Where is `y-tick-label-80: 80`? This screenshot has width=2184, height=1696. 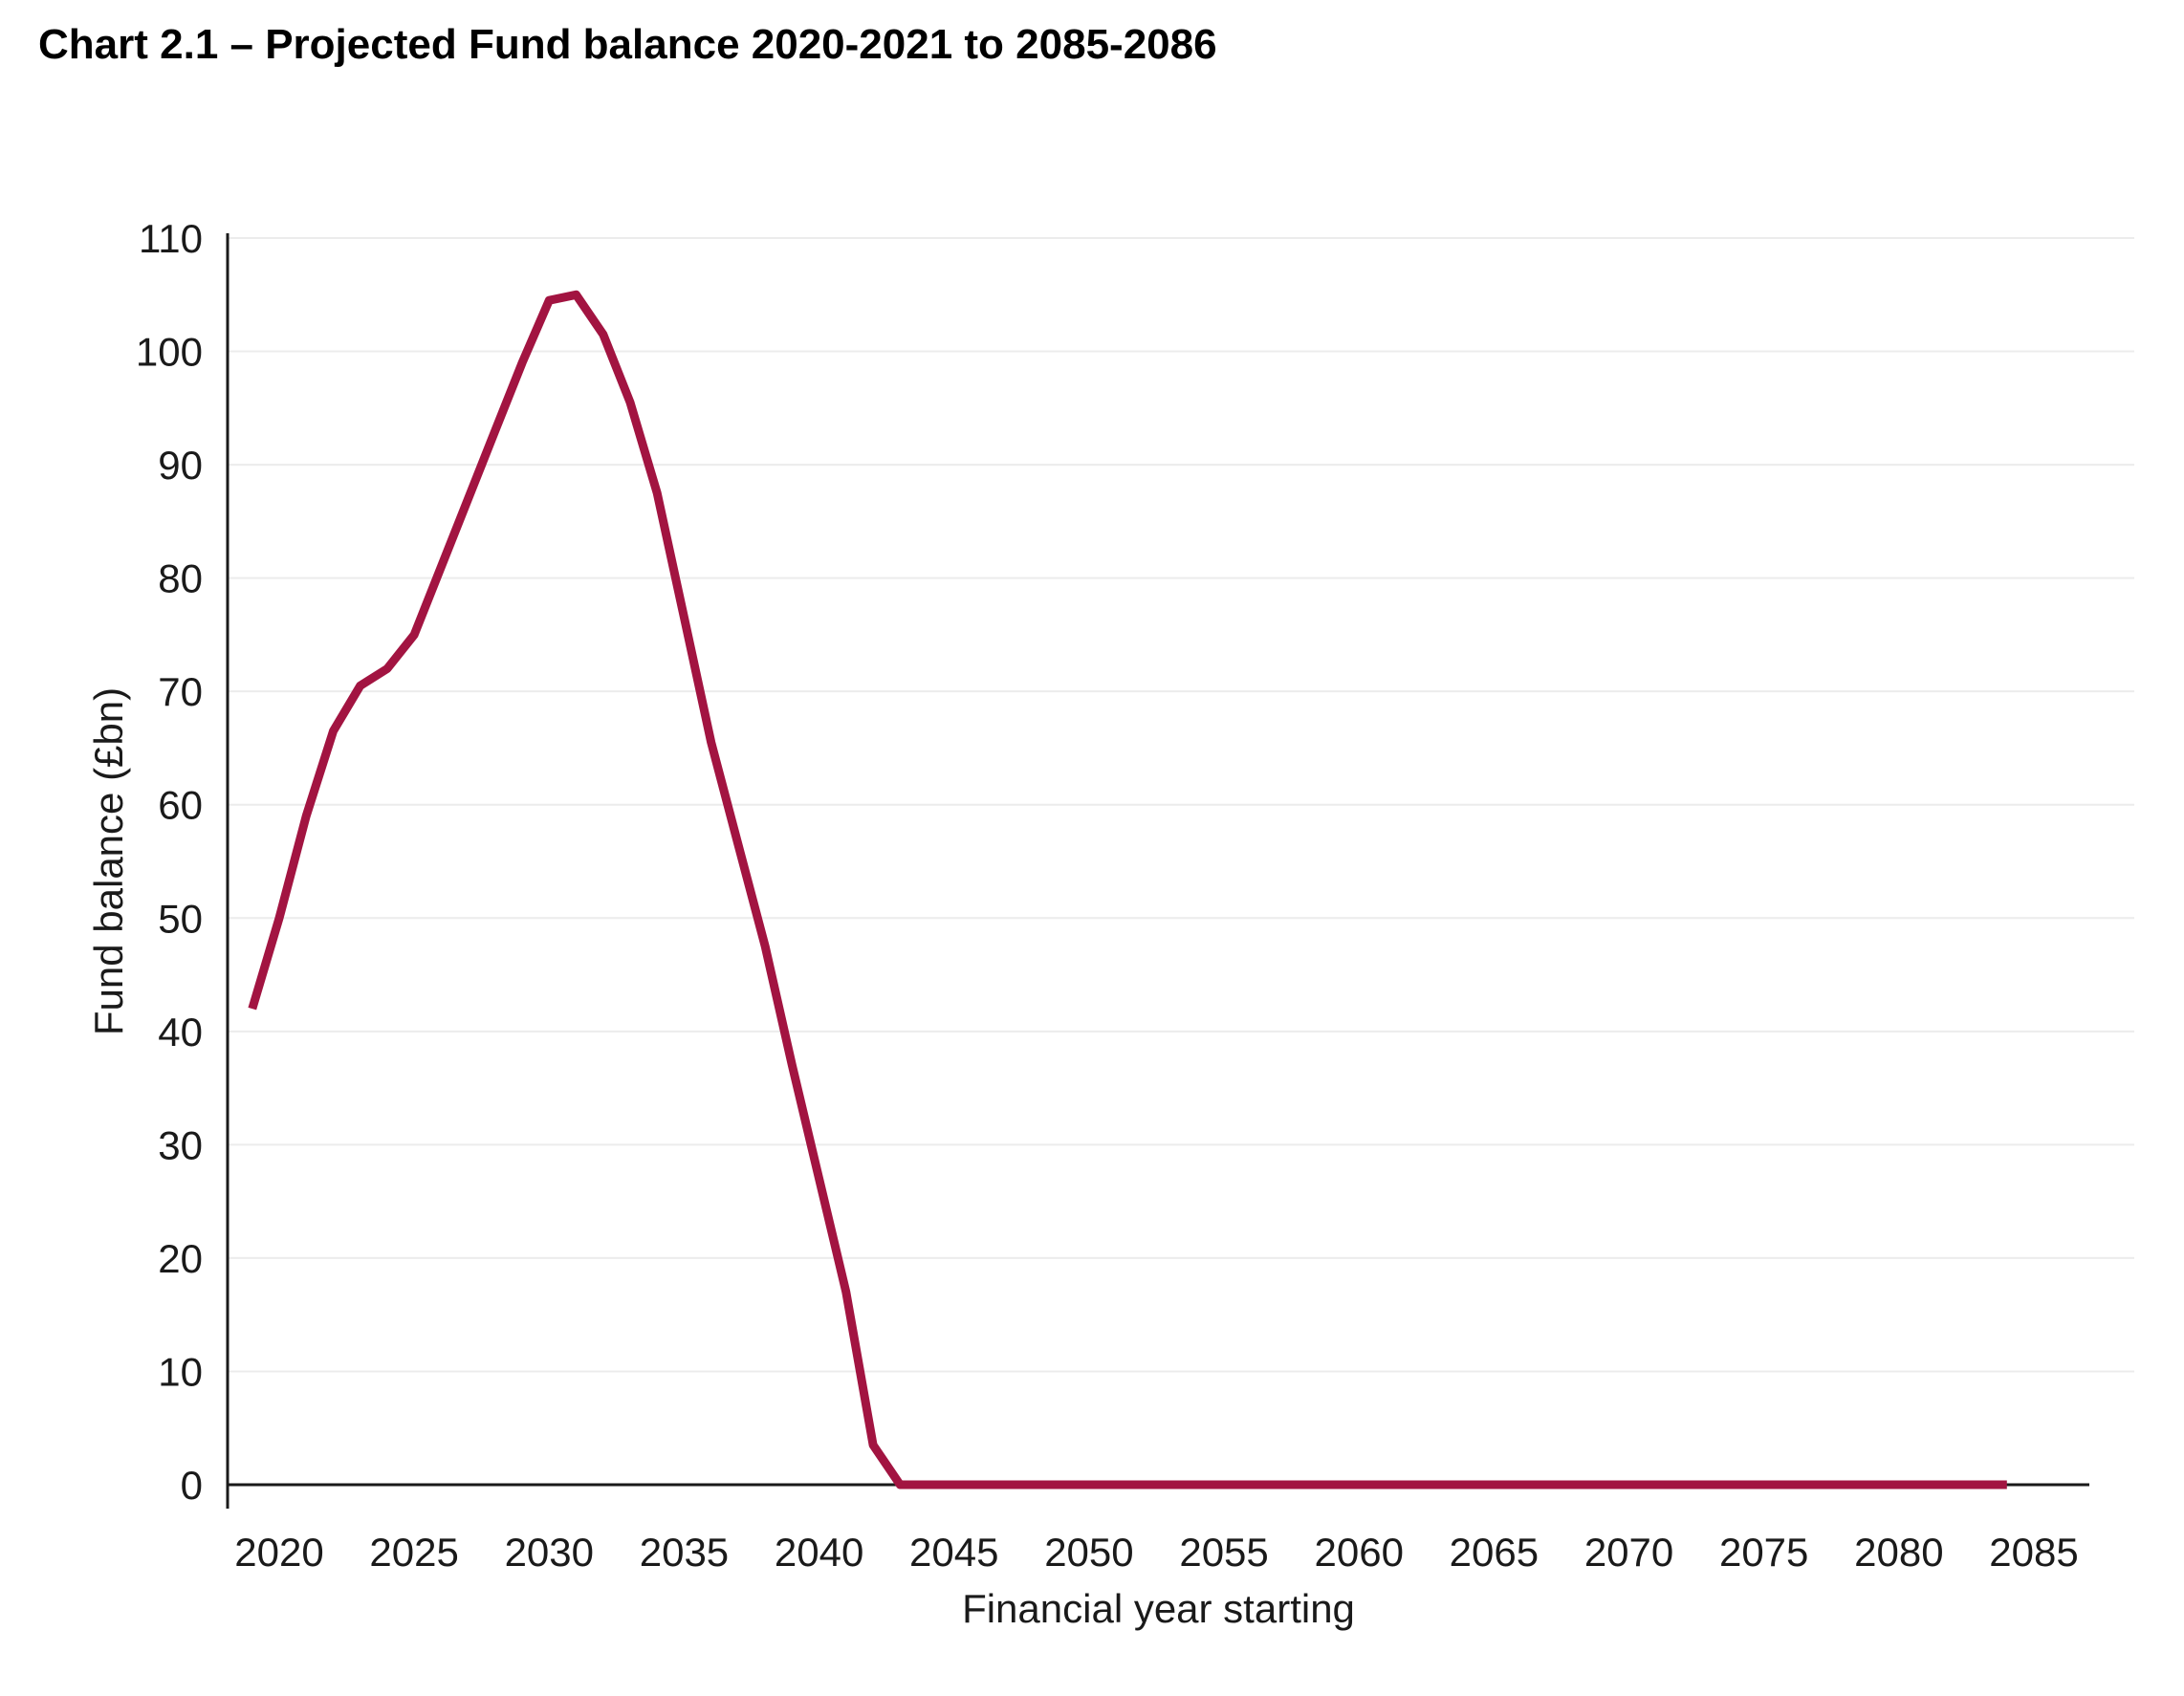 y-tick-label-80: 80 is located at coordinates (180, 578).